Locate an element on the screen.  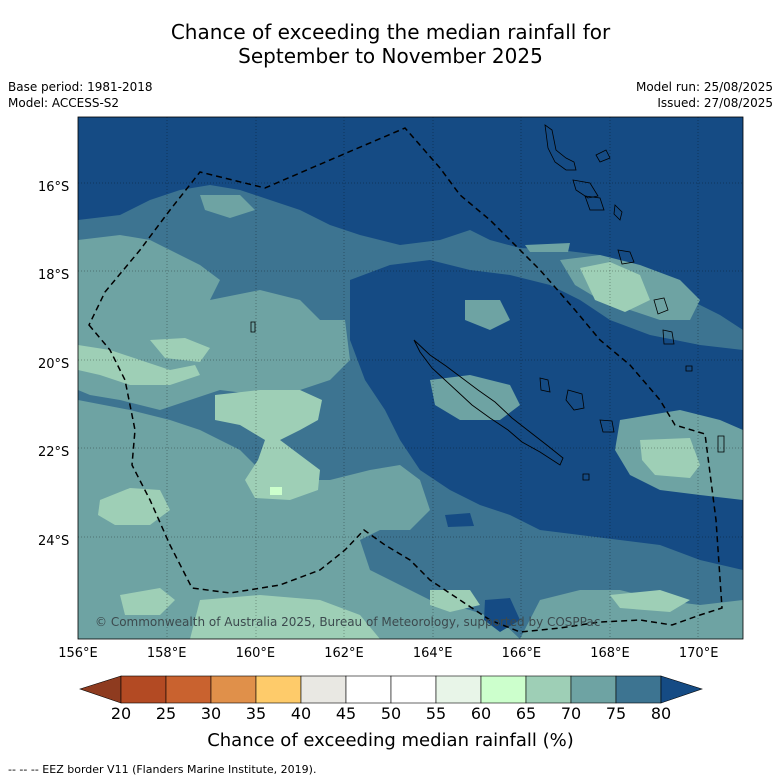
region-60-65-f is located at coordinates (285, 617).